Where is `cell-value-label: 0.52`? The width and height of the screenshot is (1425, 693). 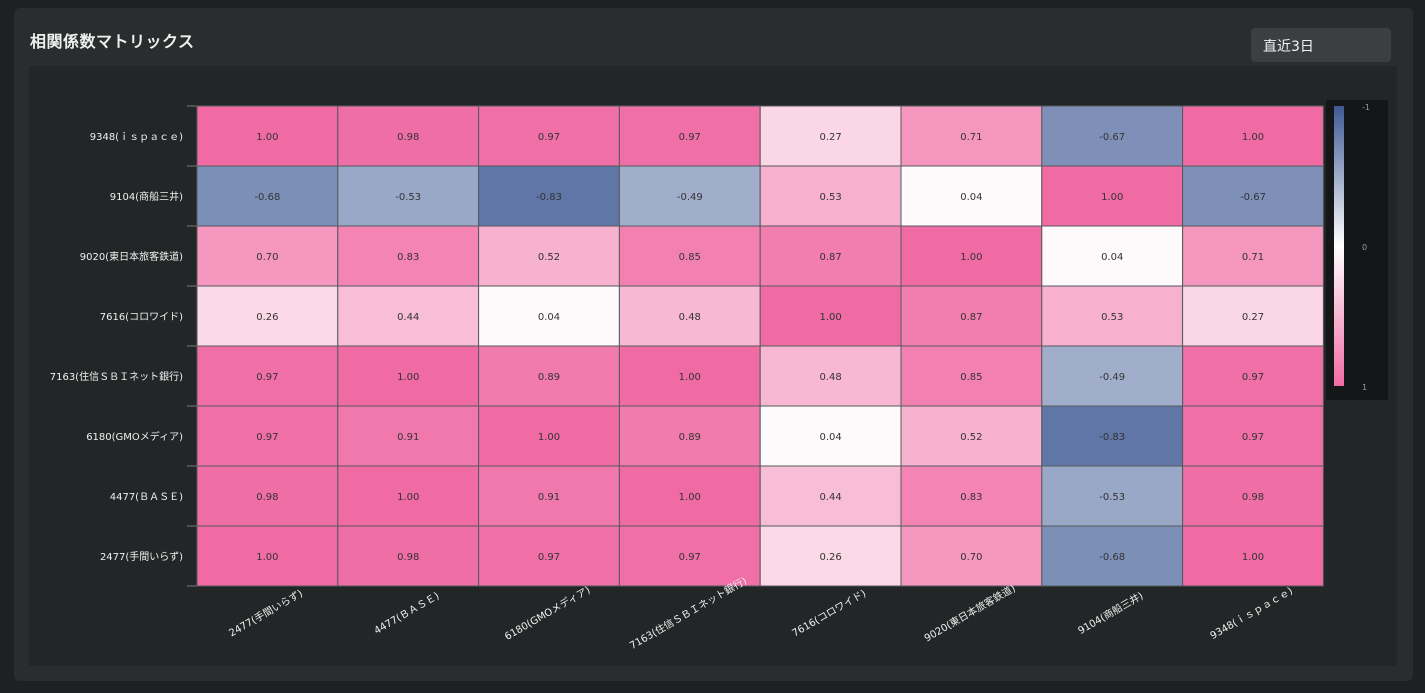 cell-value-label: 0.52 is located at coordinates (971, 437).